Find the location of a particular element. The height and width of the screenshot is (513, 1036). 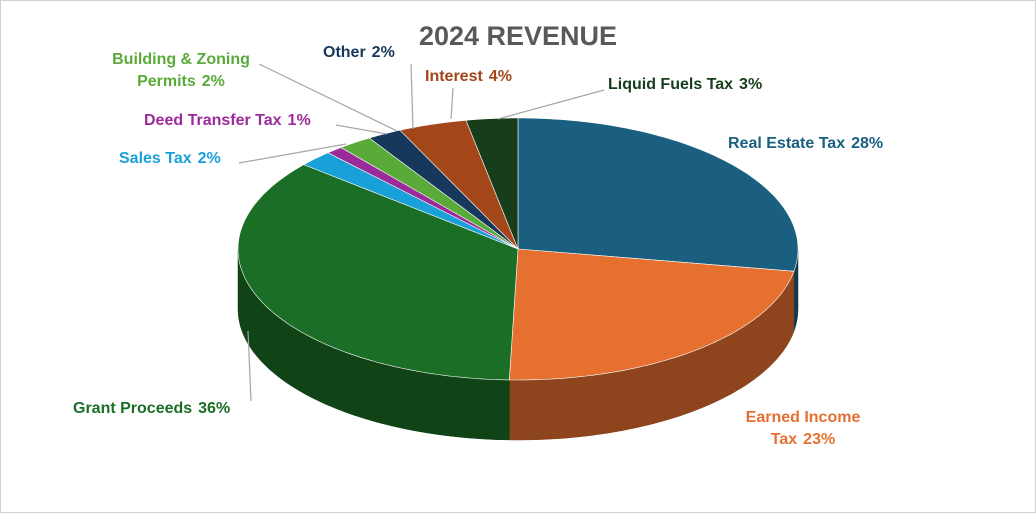

data-label: Earned Income Tax 23% is located at coordinates (803, 429).